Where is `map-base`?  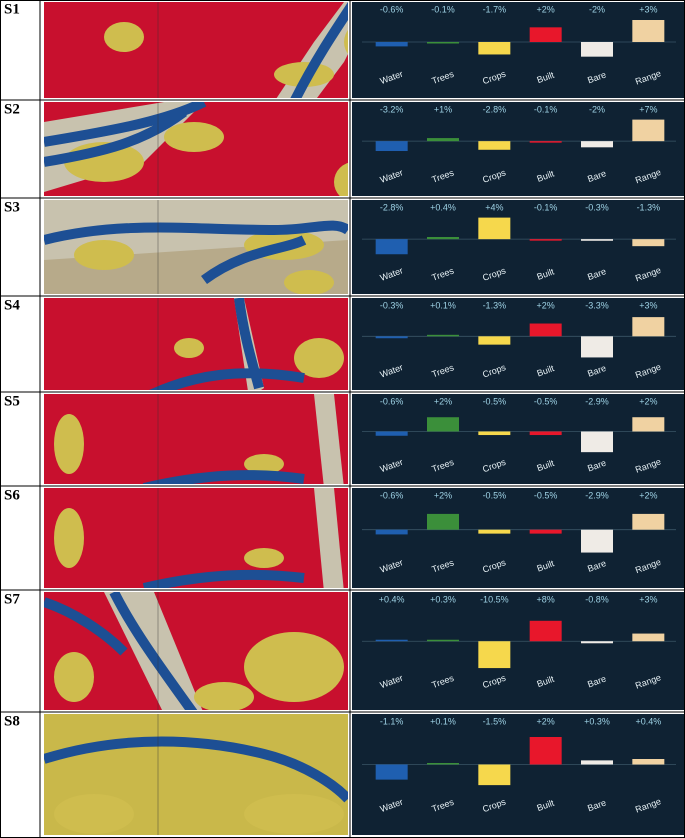 map-base is located at coordinates (196, 439).